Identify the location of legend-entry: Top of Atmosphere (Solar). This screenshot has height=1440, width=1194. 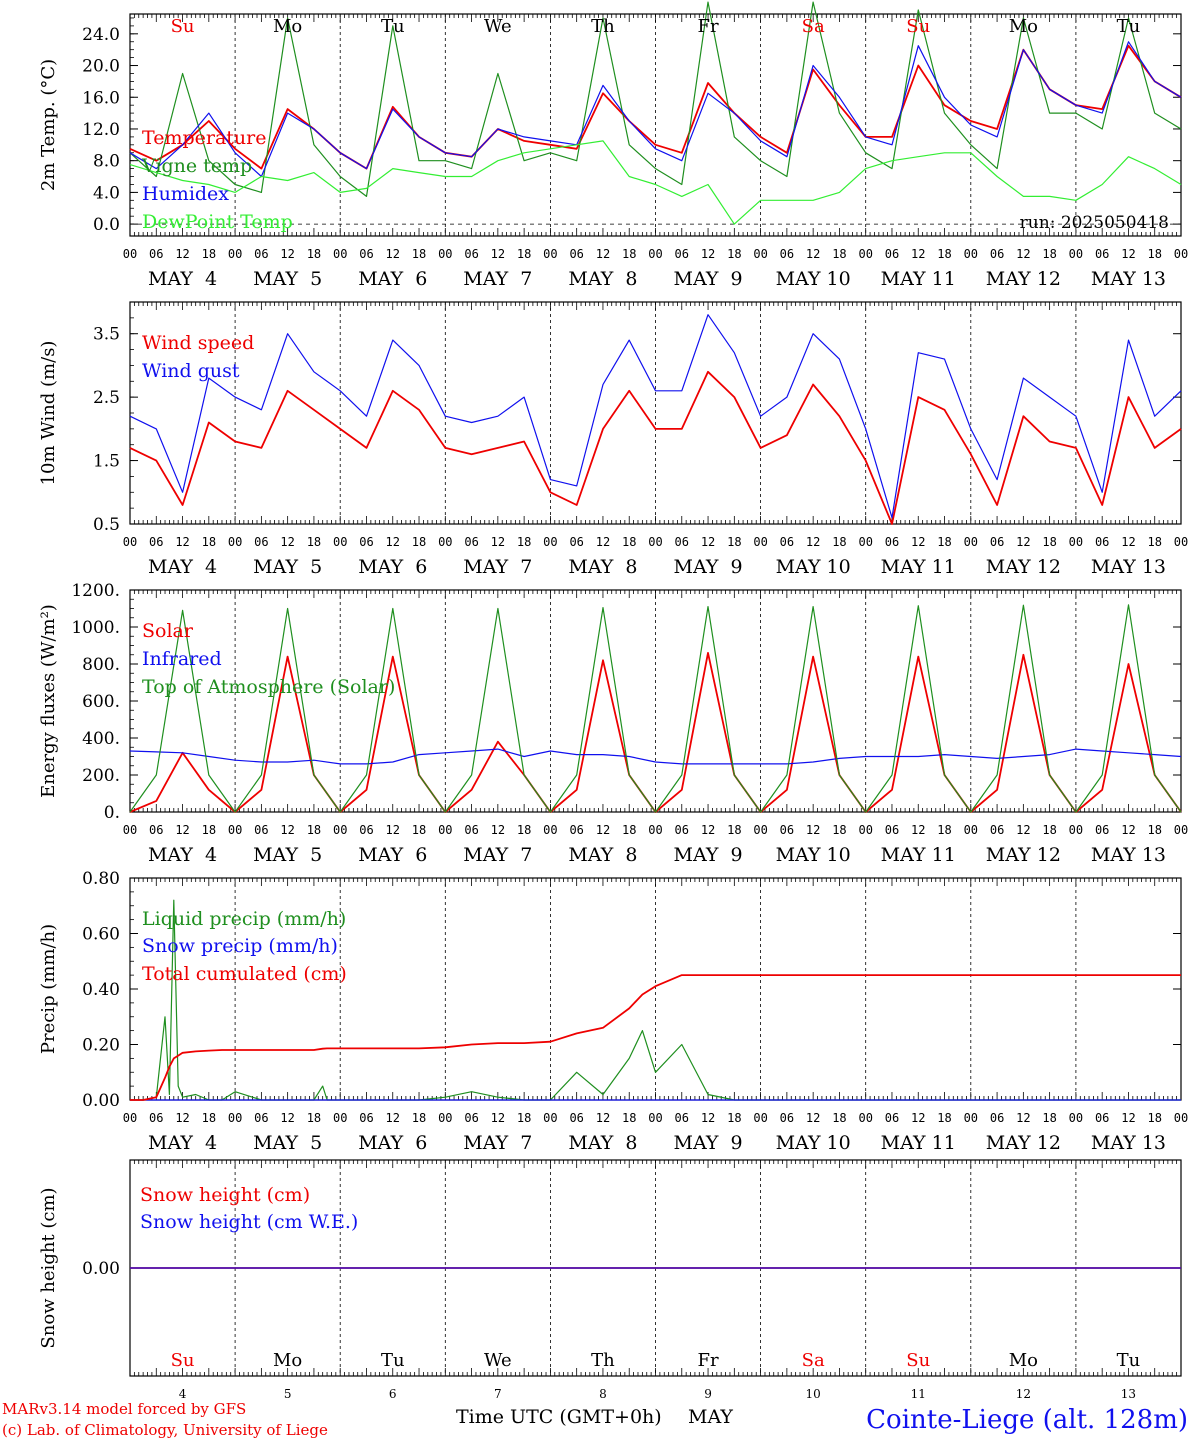
(268, 687).